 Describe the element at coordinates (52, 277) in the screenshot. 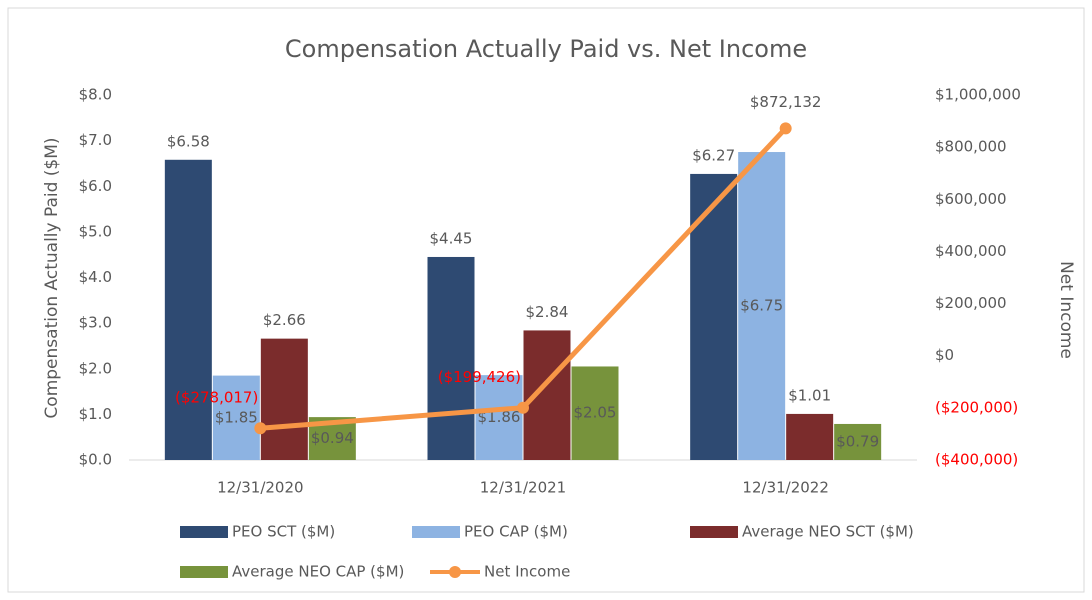

I see `y-axis-title: Compensation Actually Paid ($M)` at that location.